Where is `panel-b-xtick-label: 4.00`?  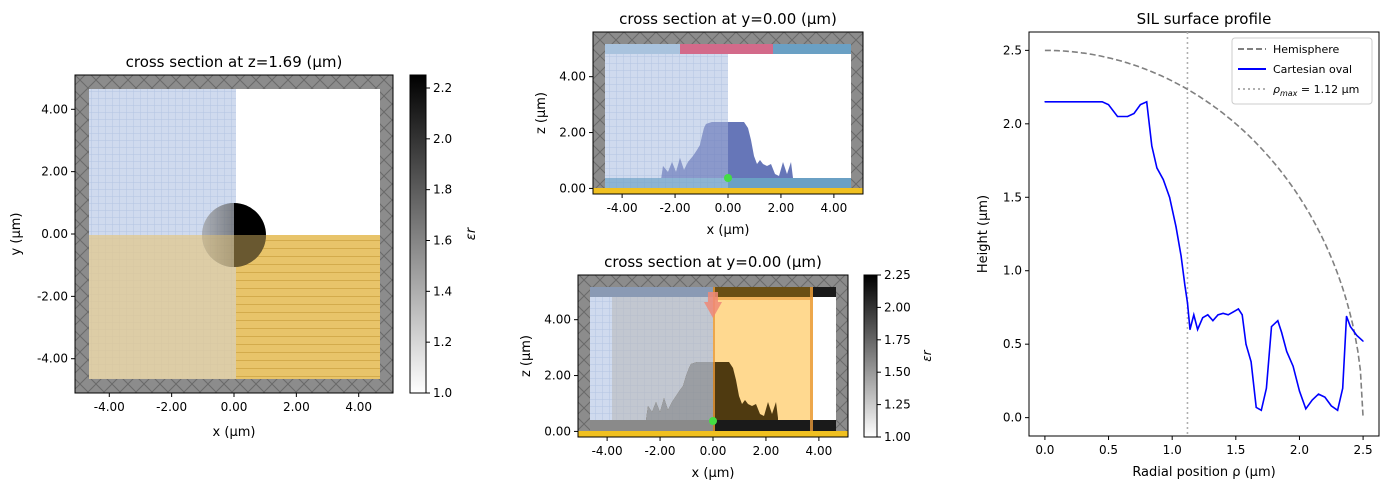
panel-b-xtick-label: 4.00 is located at coordinates (834, 208).